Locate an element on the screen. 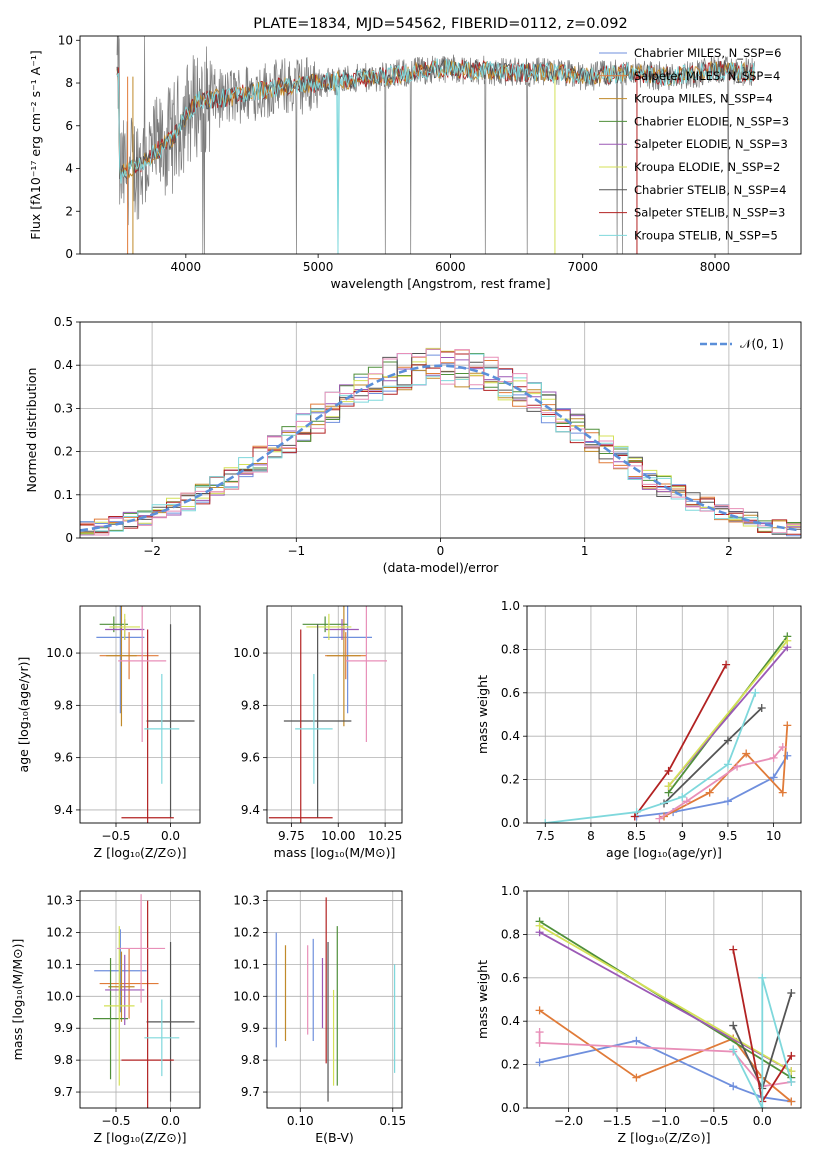 The width and height of the screenshot is (819, 1170). x-tick-label: 1 is located at coordinates (585, 551).